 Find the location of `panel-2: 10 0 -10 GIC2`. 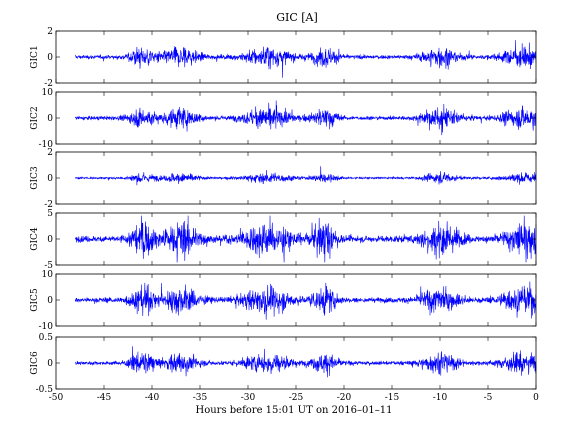

panel-2: 10 0 -10 GIC2 is located at coordinates (283, 119).